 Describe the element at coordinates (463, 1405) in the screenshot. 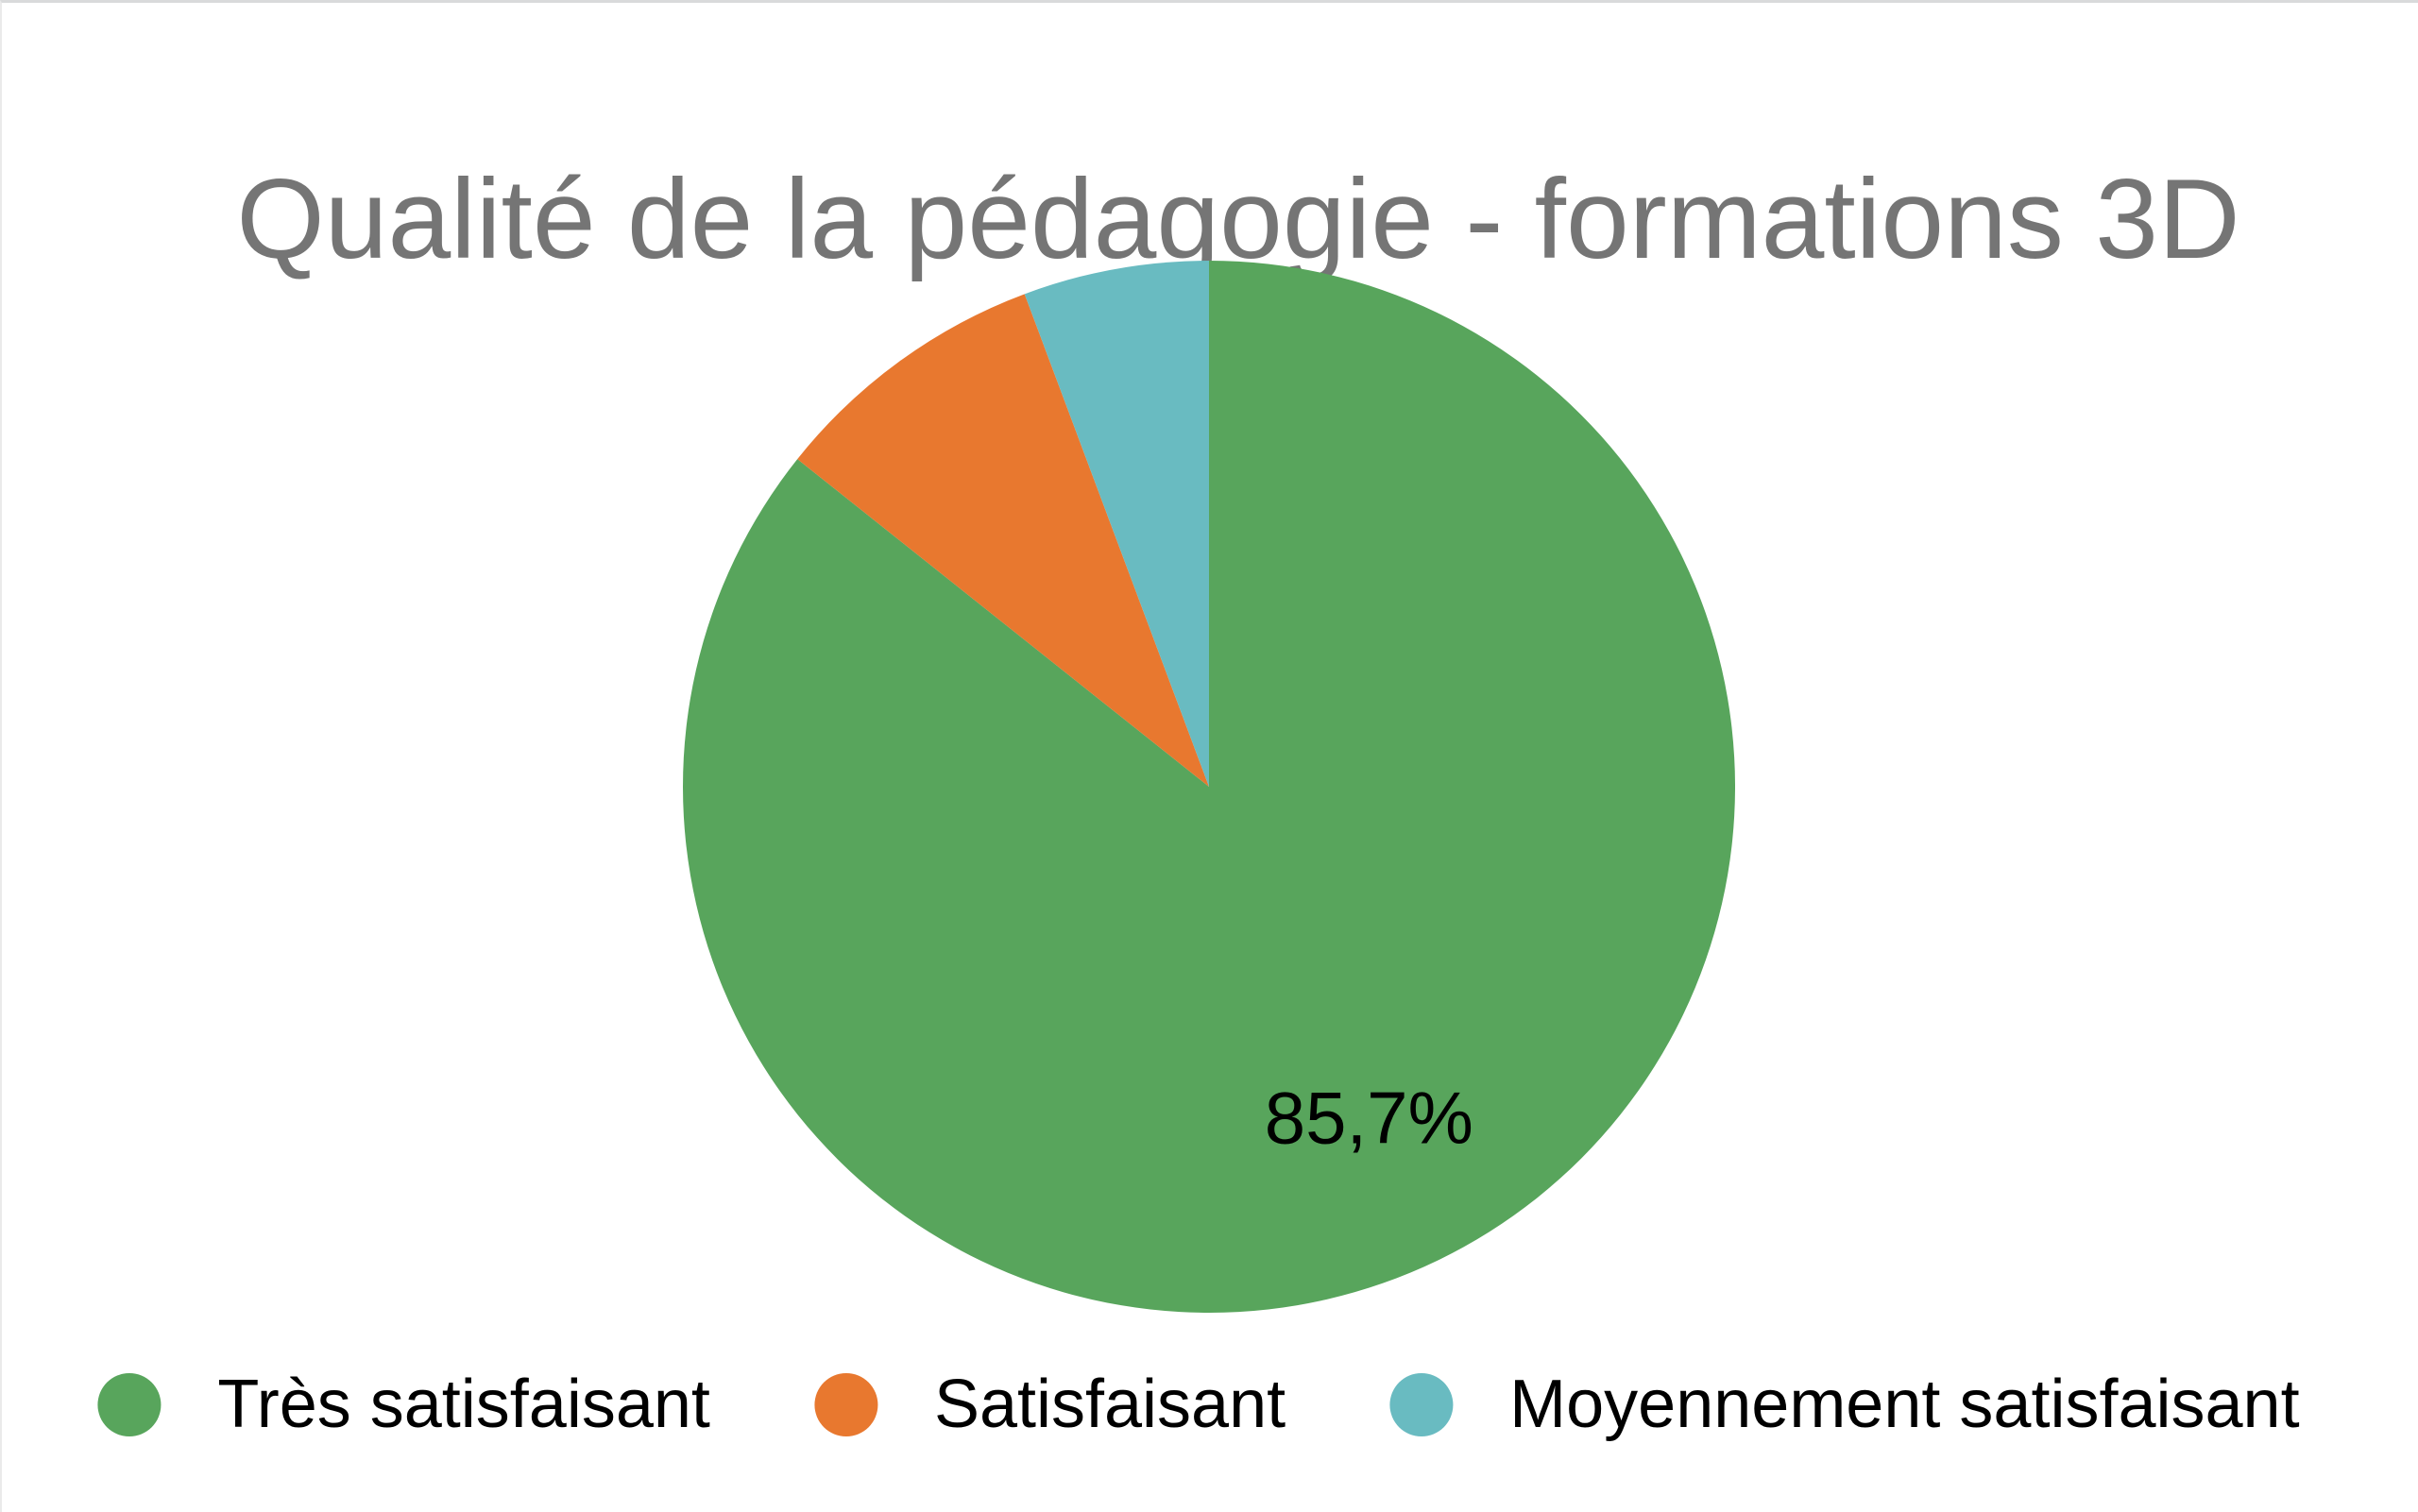

I see `legend-label-tres-satisfaisant: Très satisfaisant` at that location.